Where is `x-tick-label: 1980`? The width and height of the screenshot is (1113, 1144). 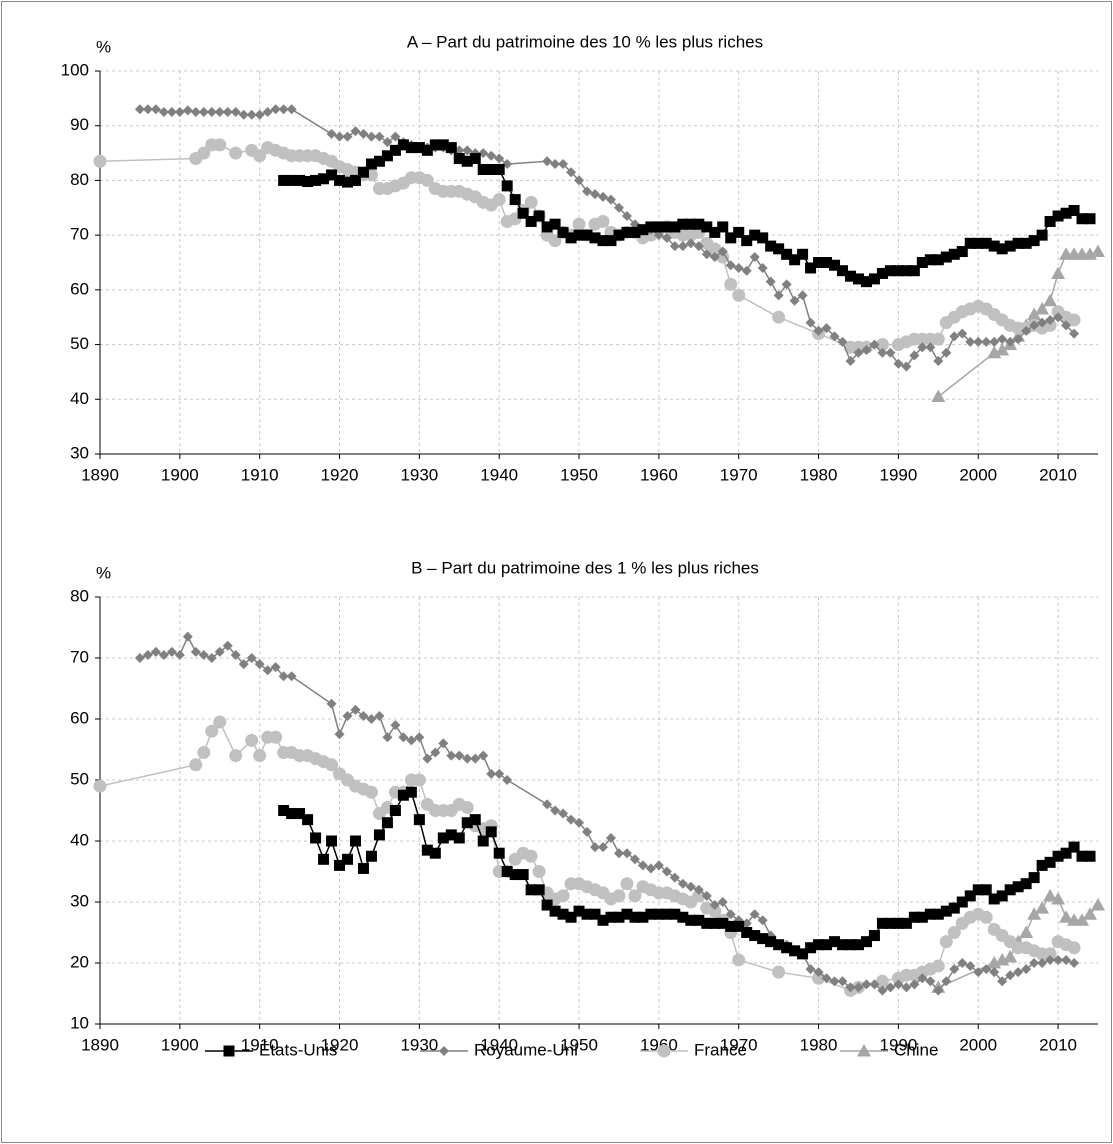
x-tick-label: 1980 is located at coordinates (819, 1044).